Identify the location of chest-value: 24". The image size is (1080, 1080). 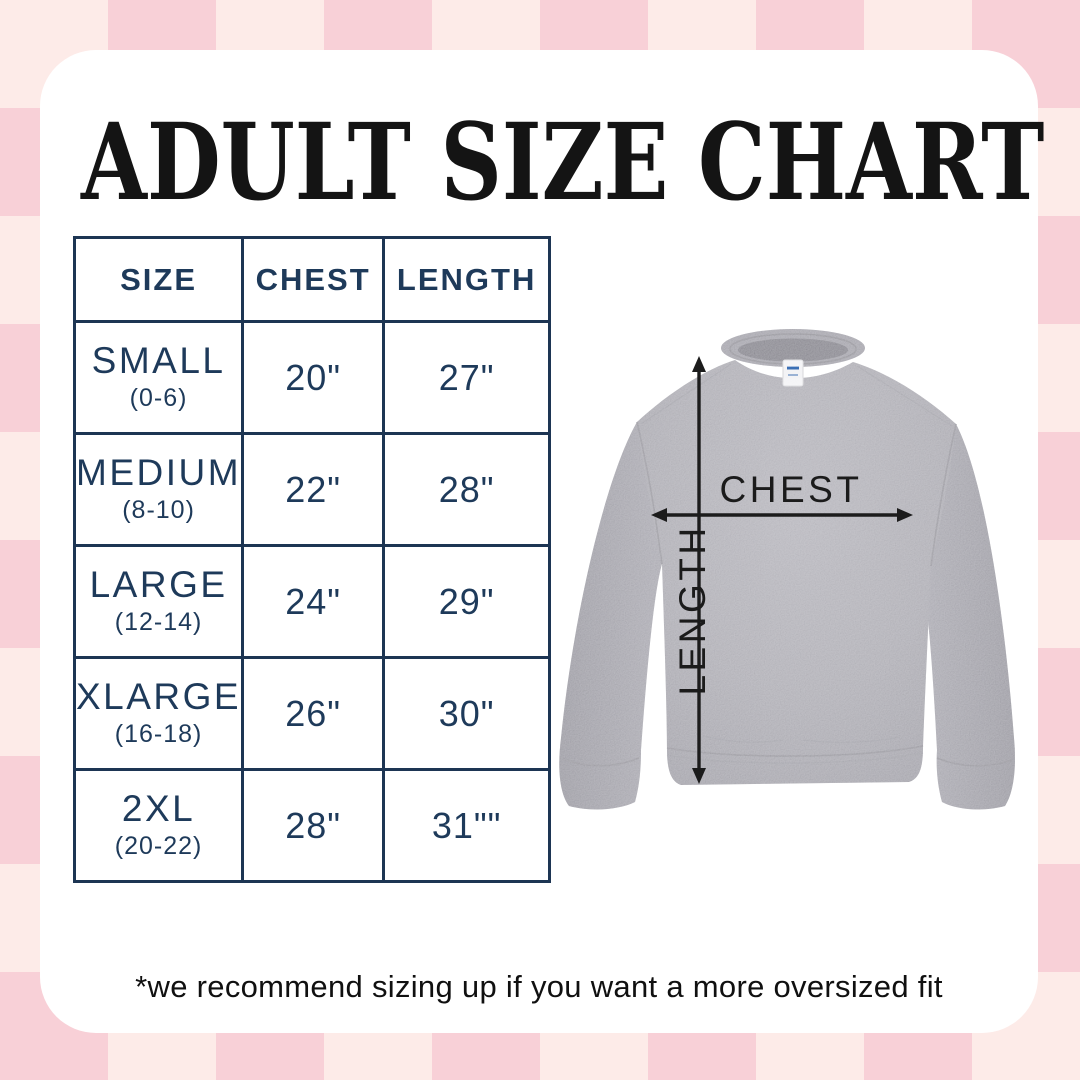
(313, 601).